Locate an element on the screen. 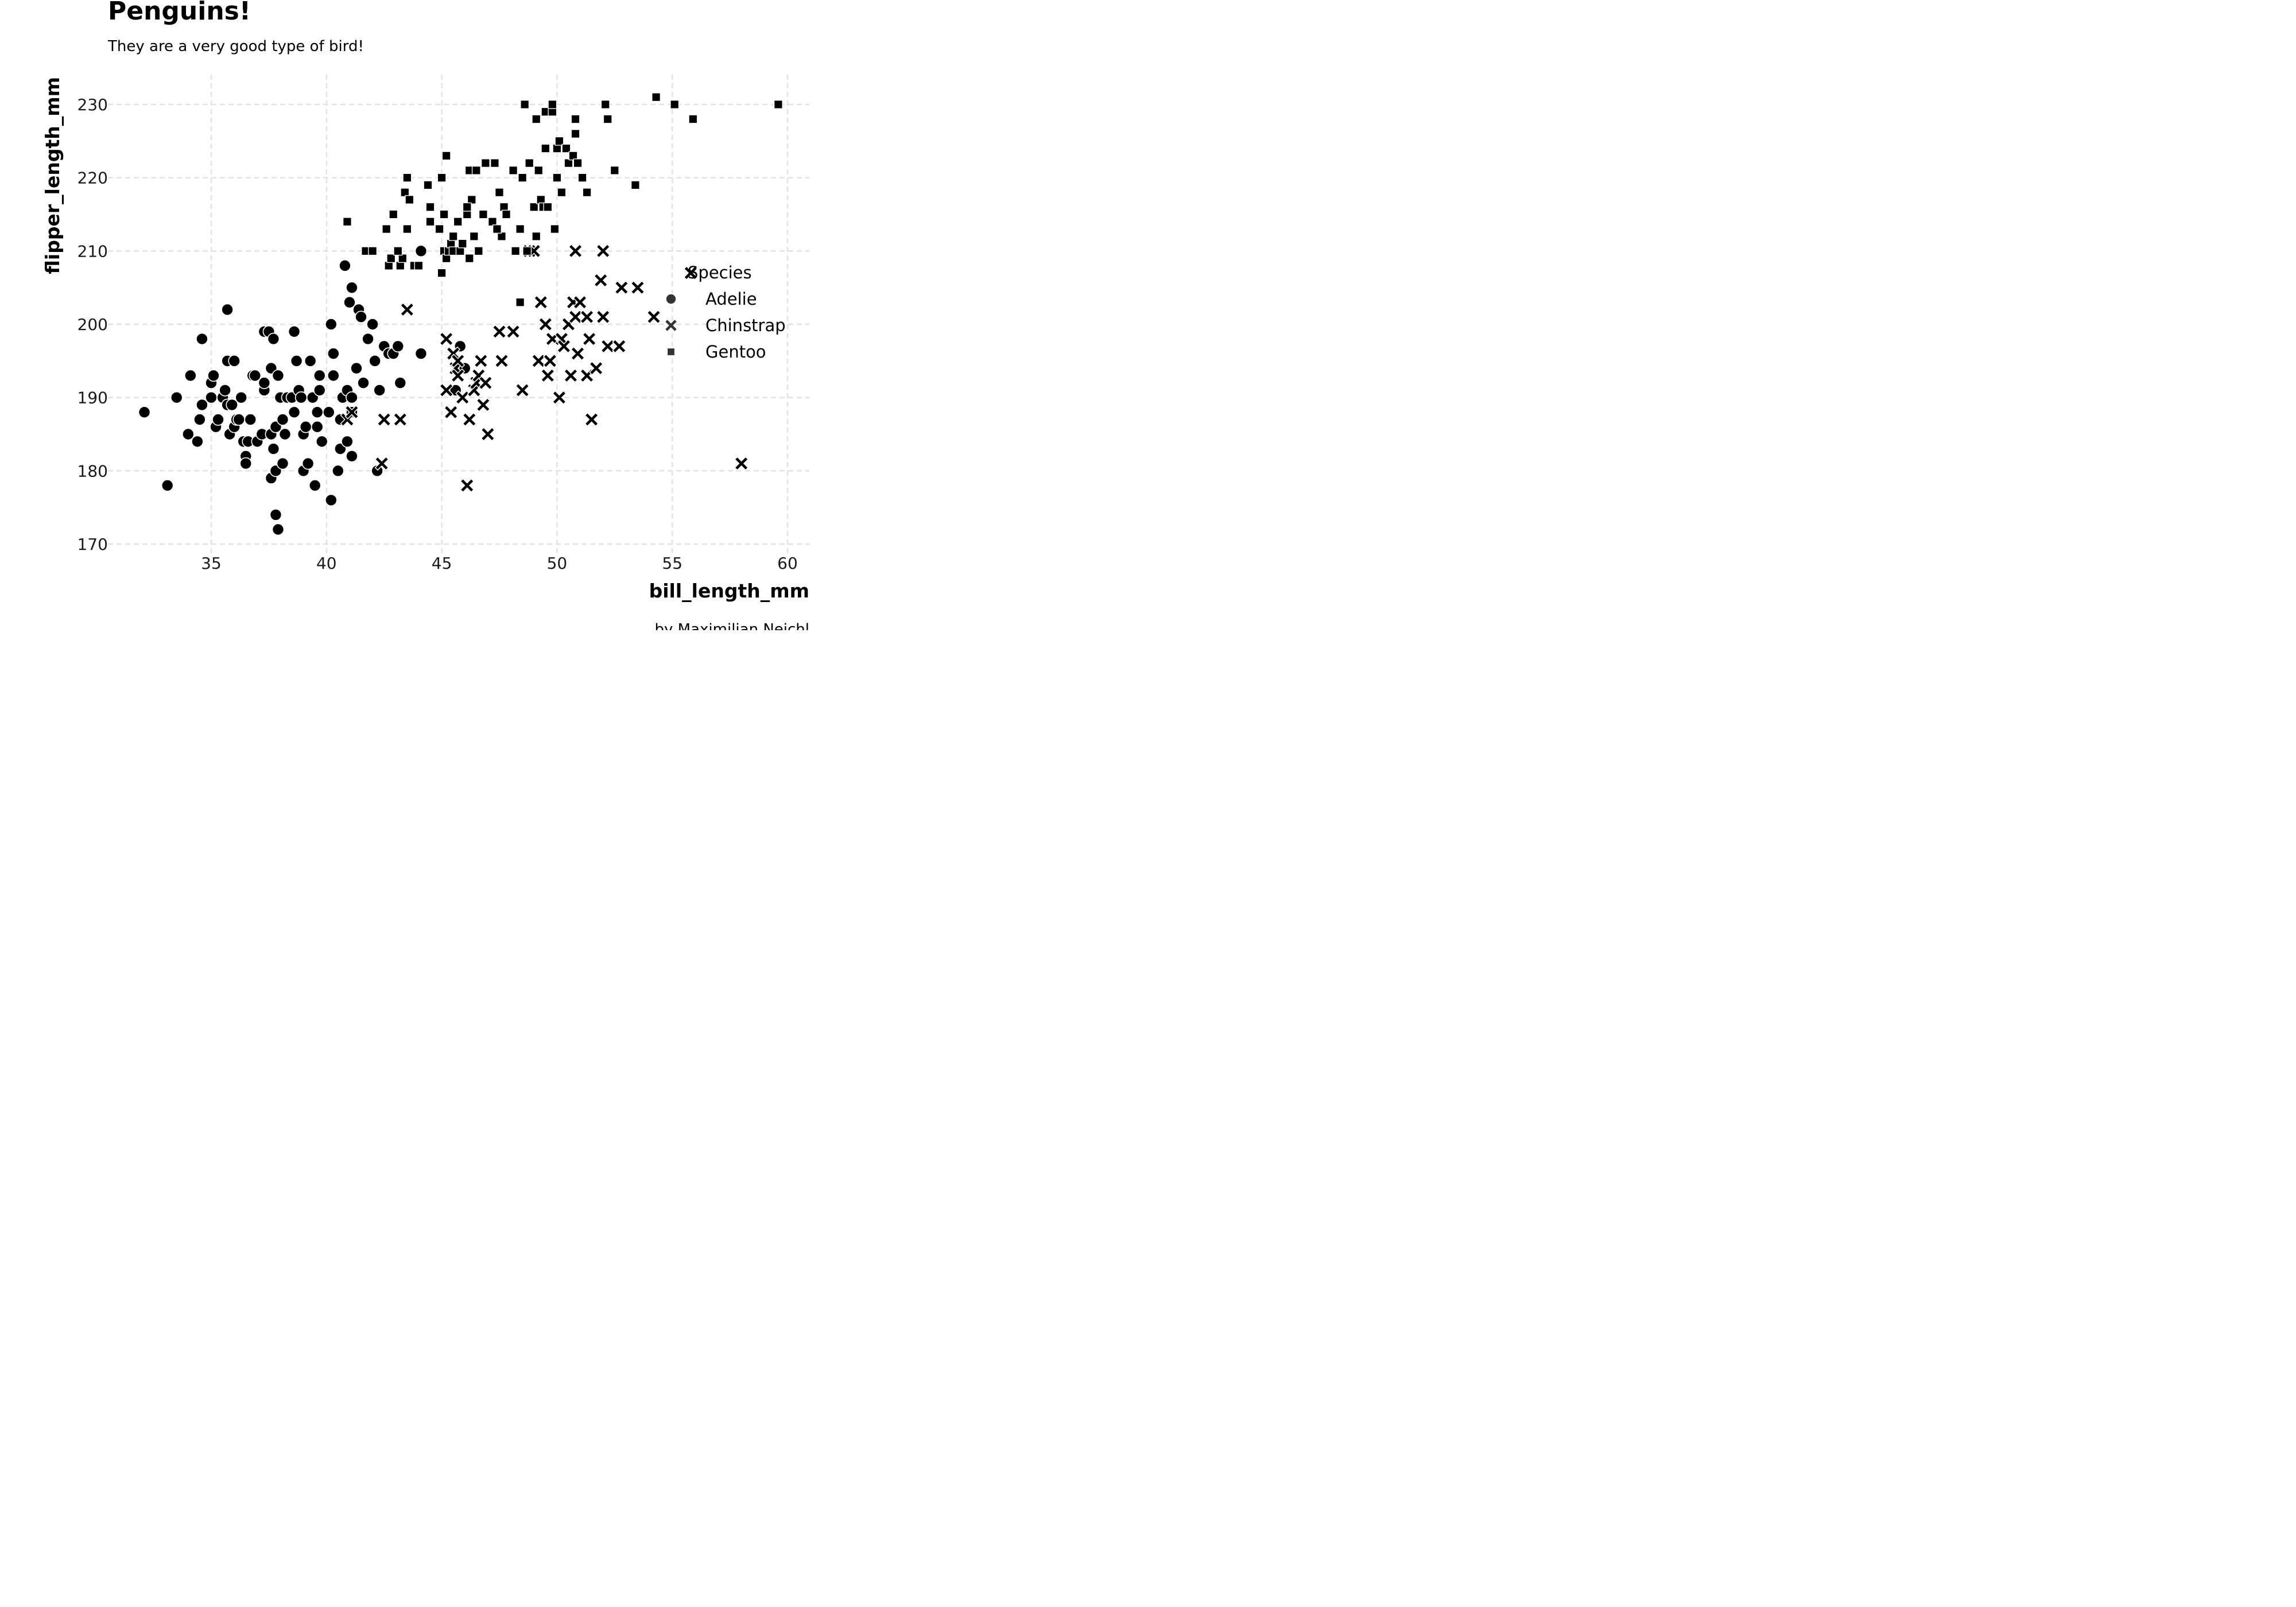 The image size is (2296, 1607). legend-label: Gentoo is located at coordinates (735, 352).